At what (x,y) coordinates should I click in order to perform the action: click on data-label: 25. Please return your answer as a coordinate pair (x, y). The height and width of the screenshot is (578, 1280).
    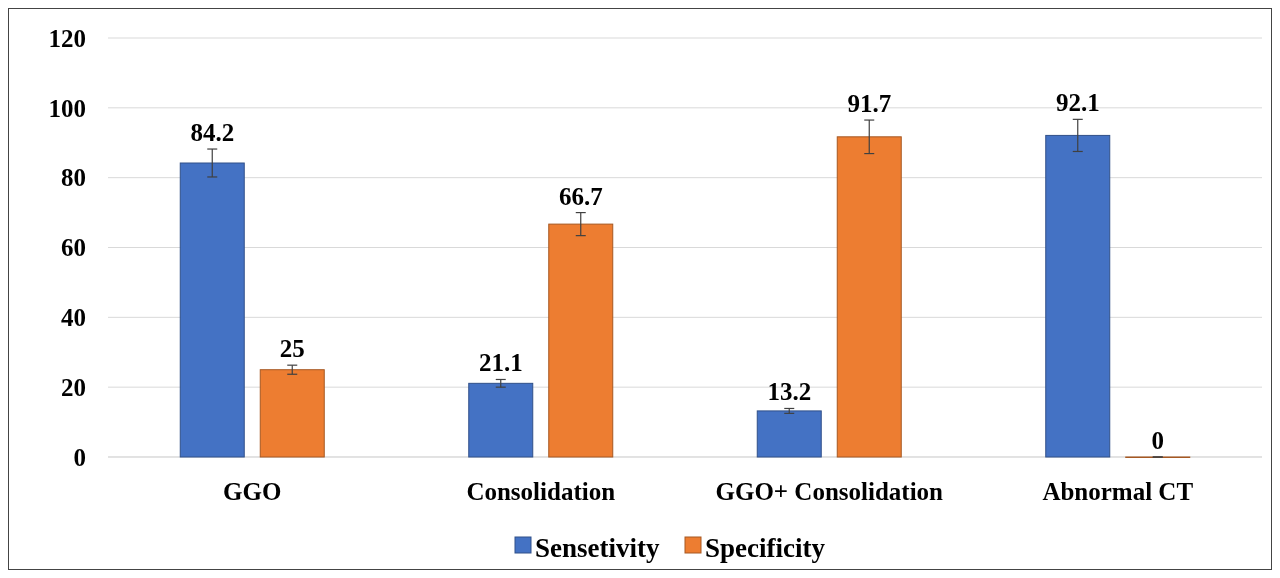
    Looking at the image, I should click on (292, 349).